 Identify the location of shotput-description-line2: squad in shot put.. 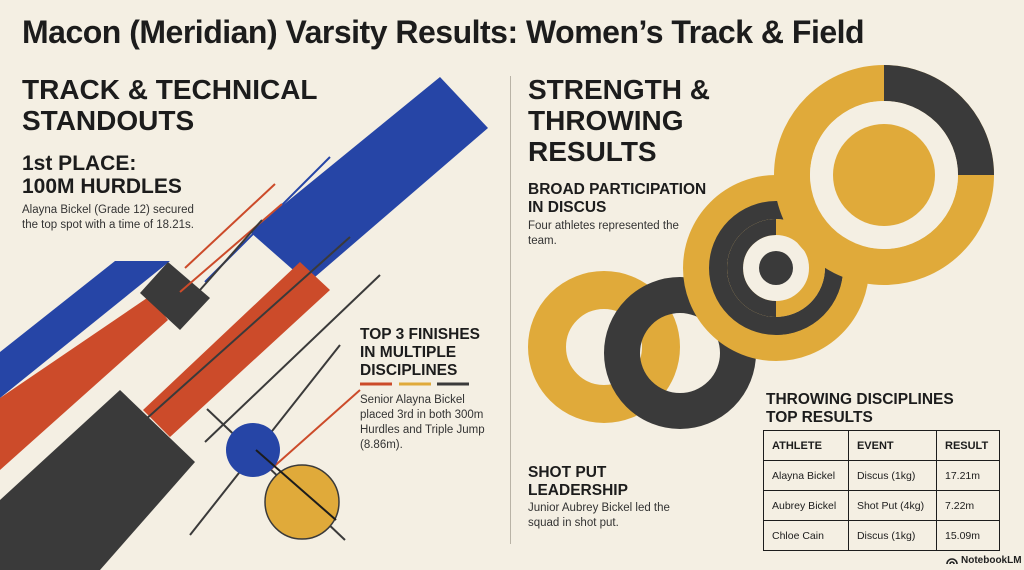
(573, 523).